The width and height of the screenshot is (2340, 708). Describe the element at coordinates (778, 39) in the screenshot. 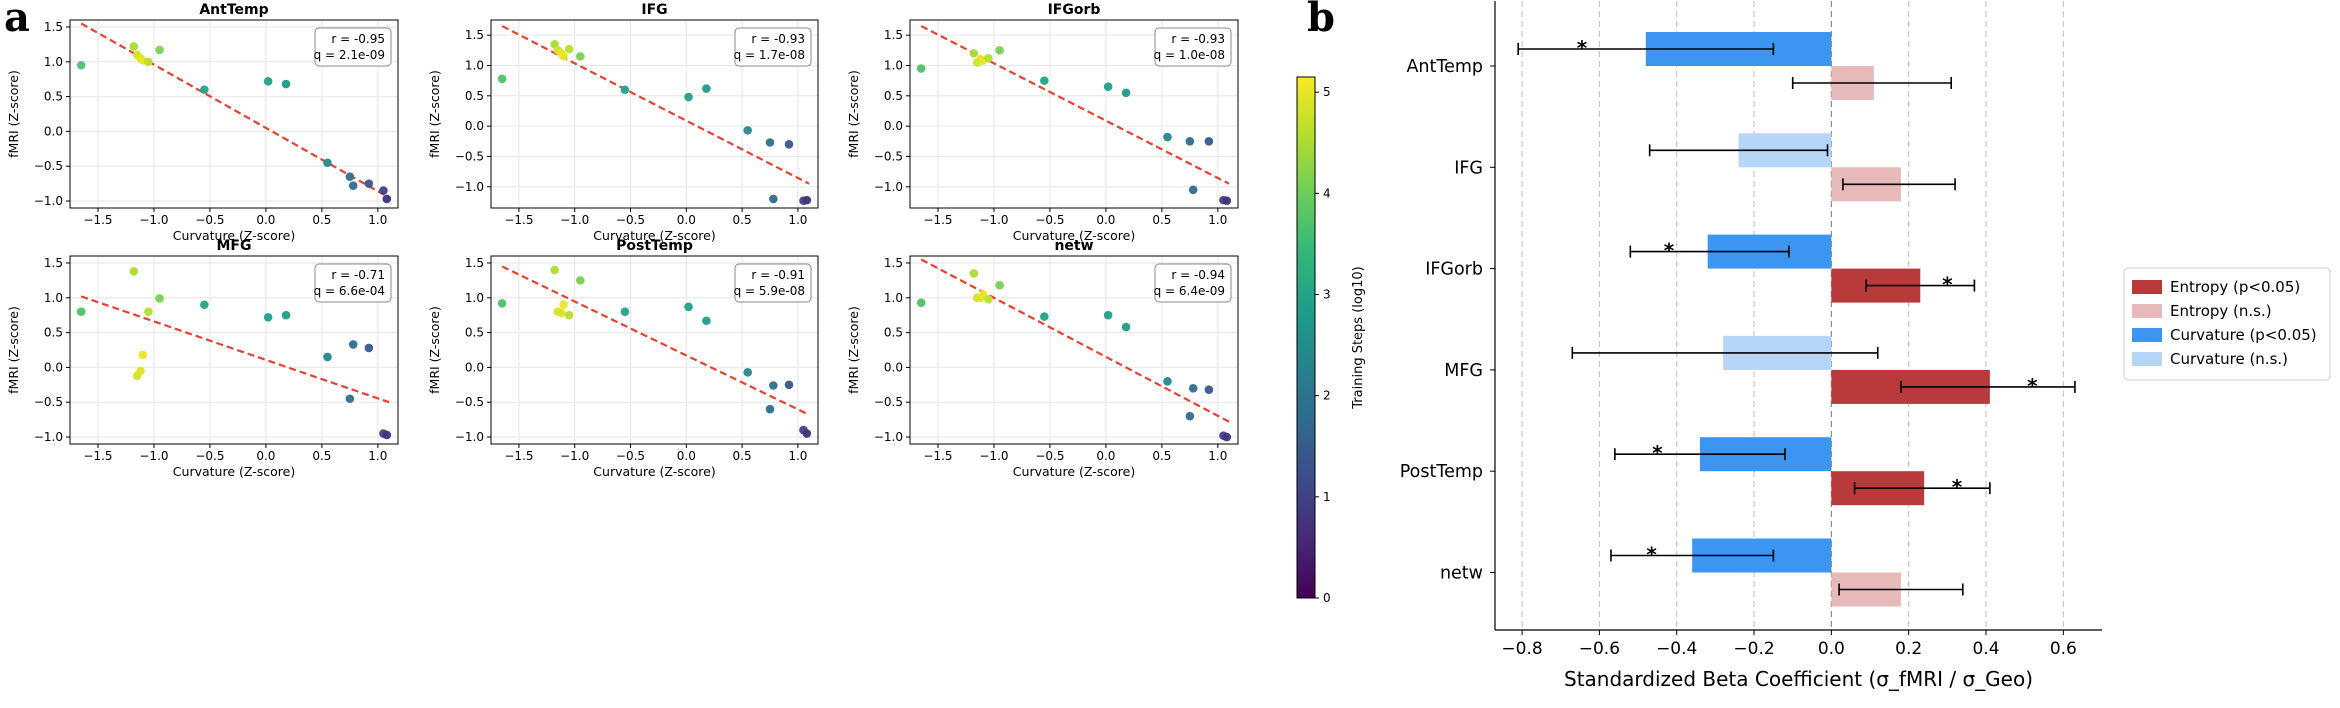

I see `stats-r-value: r = -0.93` at that location.